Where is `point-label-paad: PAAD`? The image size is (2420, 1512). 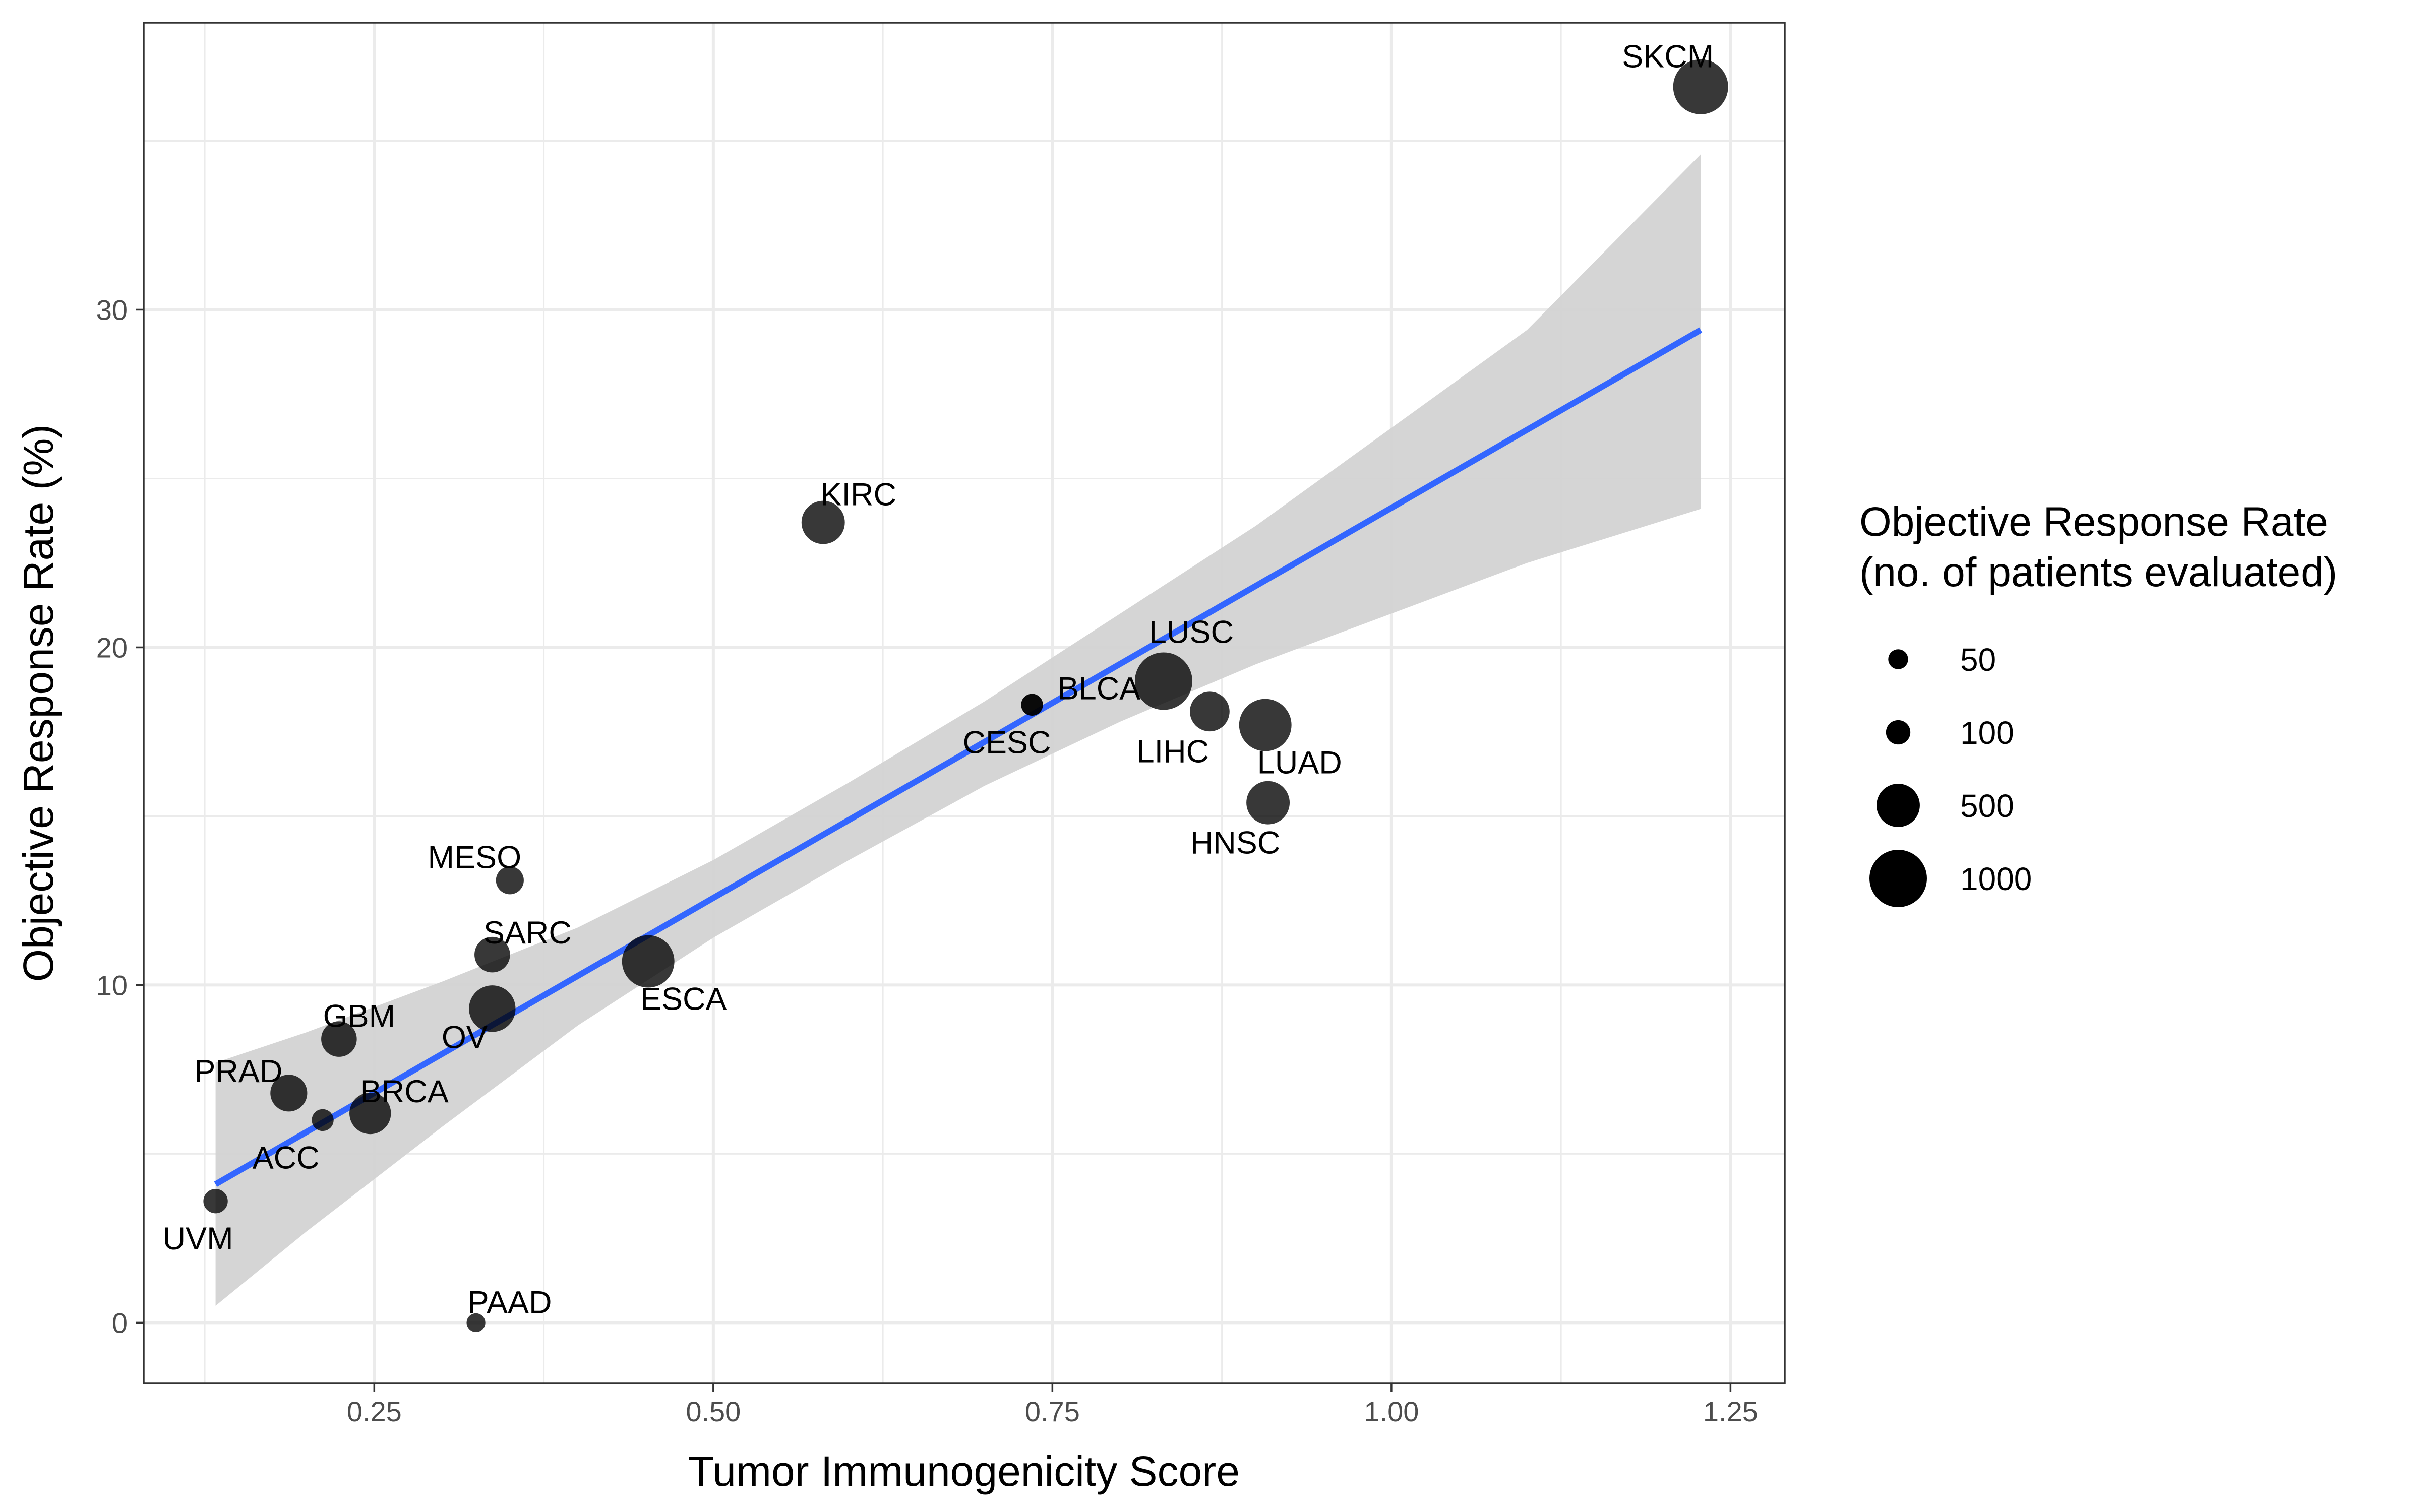 point-label-paad: PAAD is located at coordinates (510, 1303).